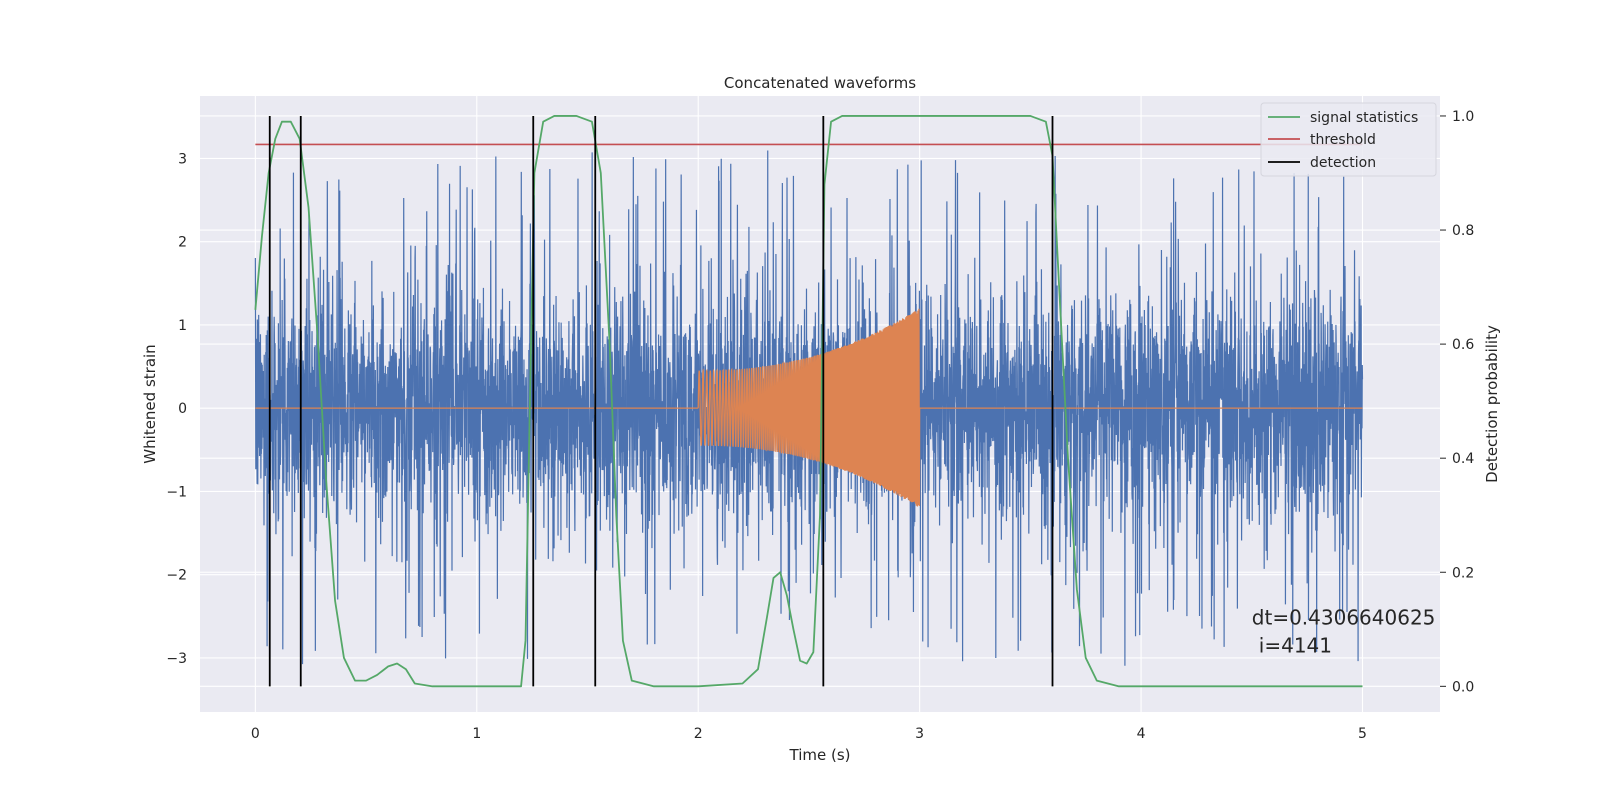  Describe the element at coordinates (1463, 117) in the screenshot. I see `y2-tick-label: 1.0` at that location.